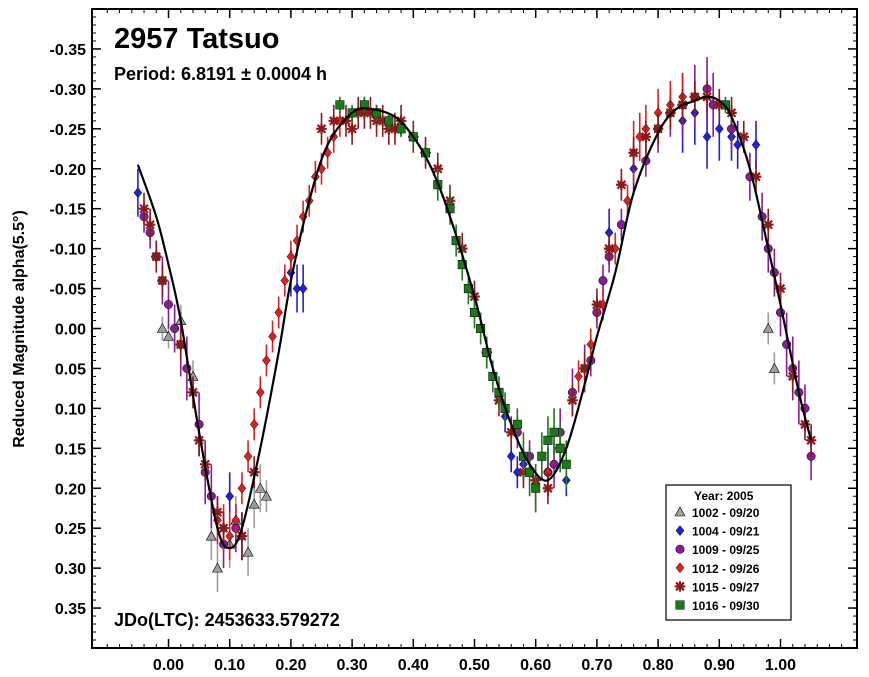 Image resolution: width=869 pixels, height=677 pixels. Describe the element at coordinates (780, 665) in the screenshot. I see `x-tick-label: 1.00` at that location.